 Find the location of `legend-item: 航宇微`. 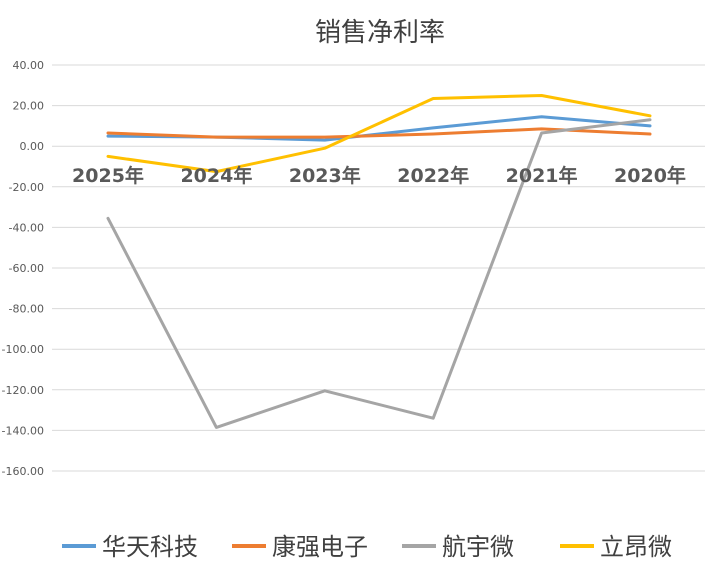

legend-item: 航宇微 is located at coordinates (458, 547).